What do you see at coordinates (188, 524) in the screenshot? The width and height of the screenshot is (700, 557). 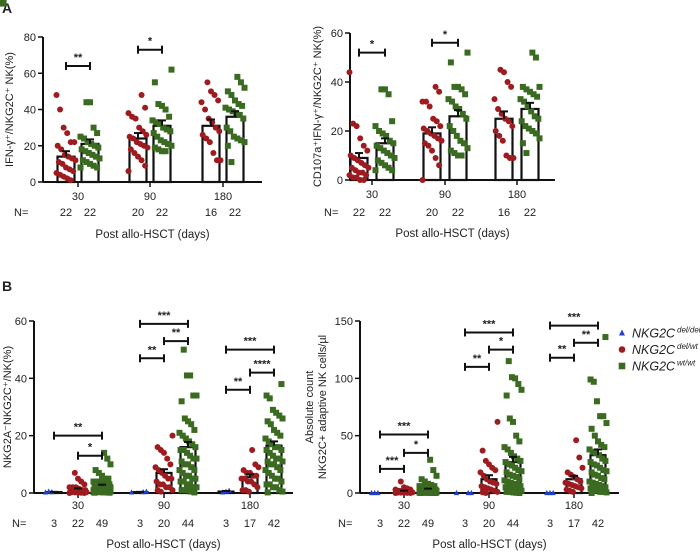 I see `n-count-label: 44` at bounding box center [188, 524].